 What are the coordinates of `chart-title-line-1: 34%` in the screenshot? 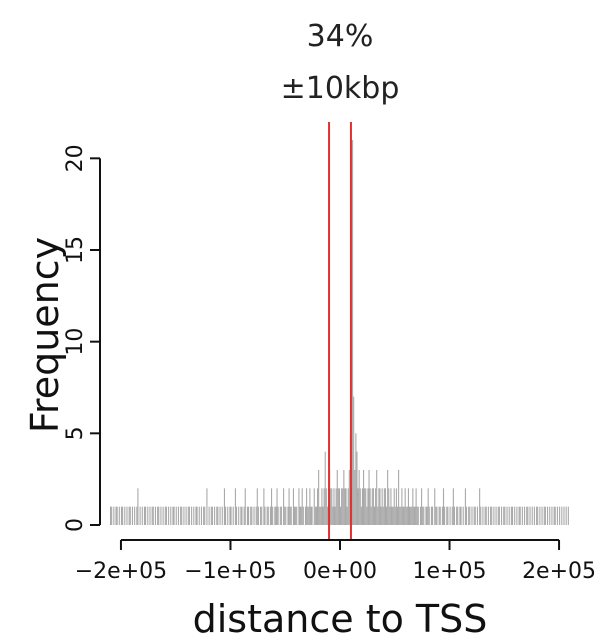 It's located at (340, 36).